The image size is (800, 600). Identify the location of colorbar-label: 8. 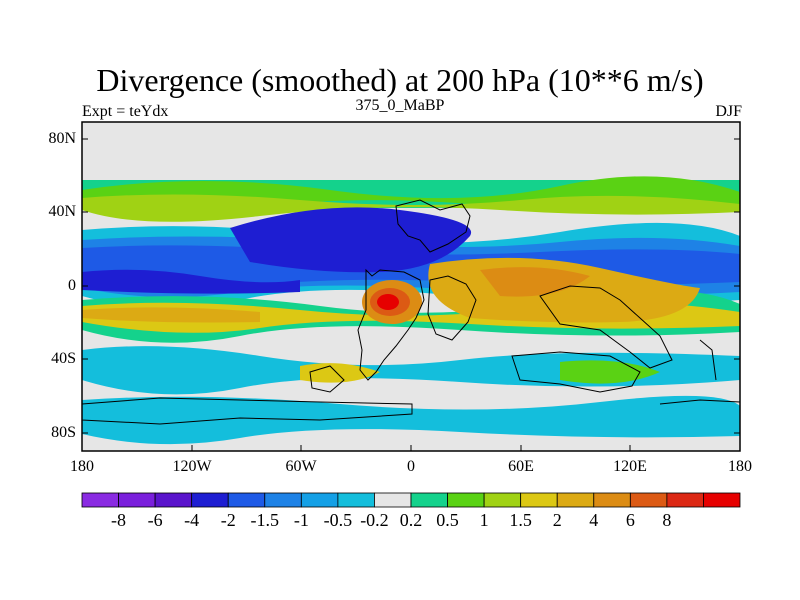
(667, 520).